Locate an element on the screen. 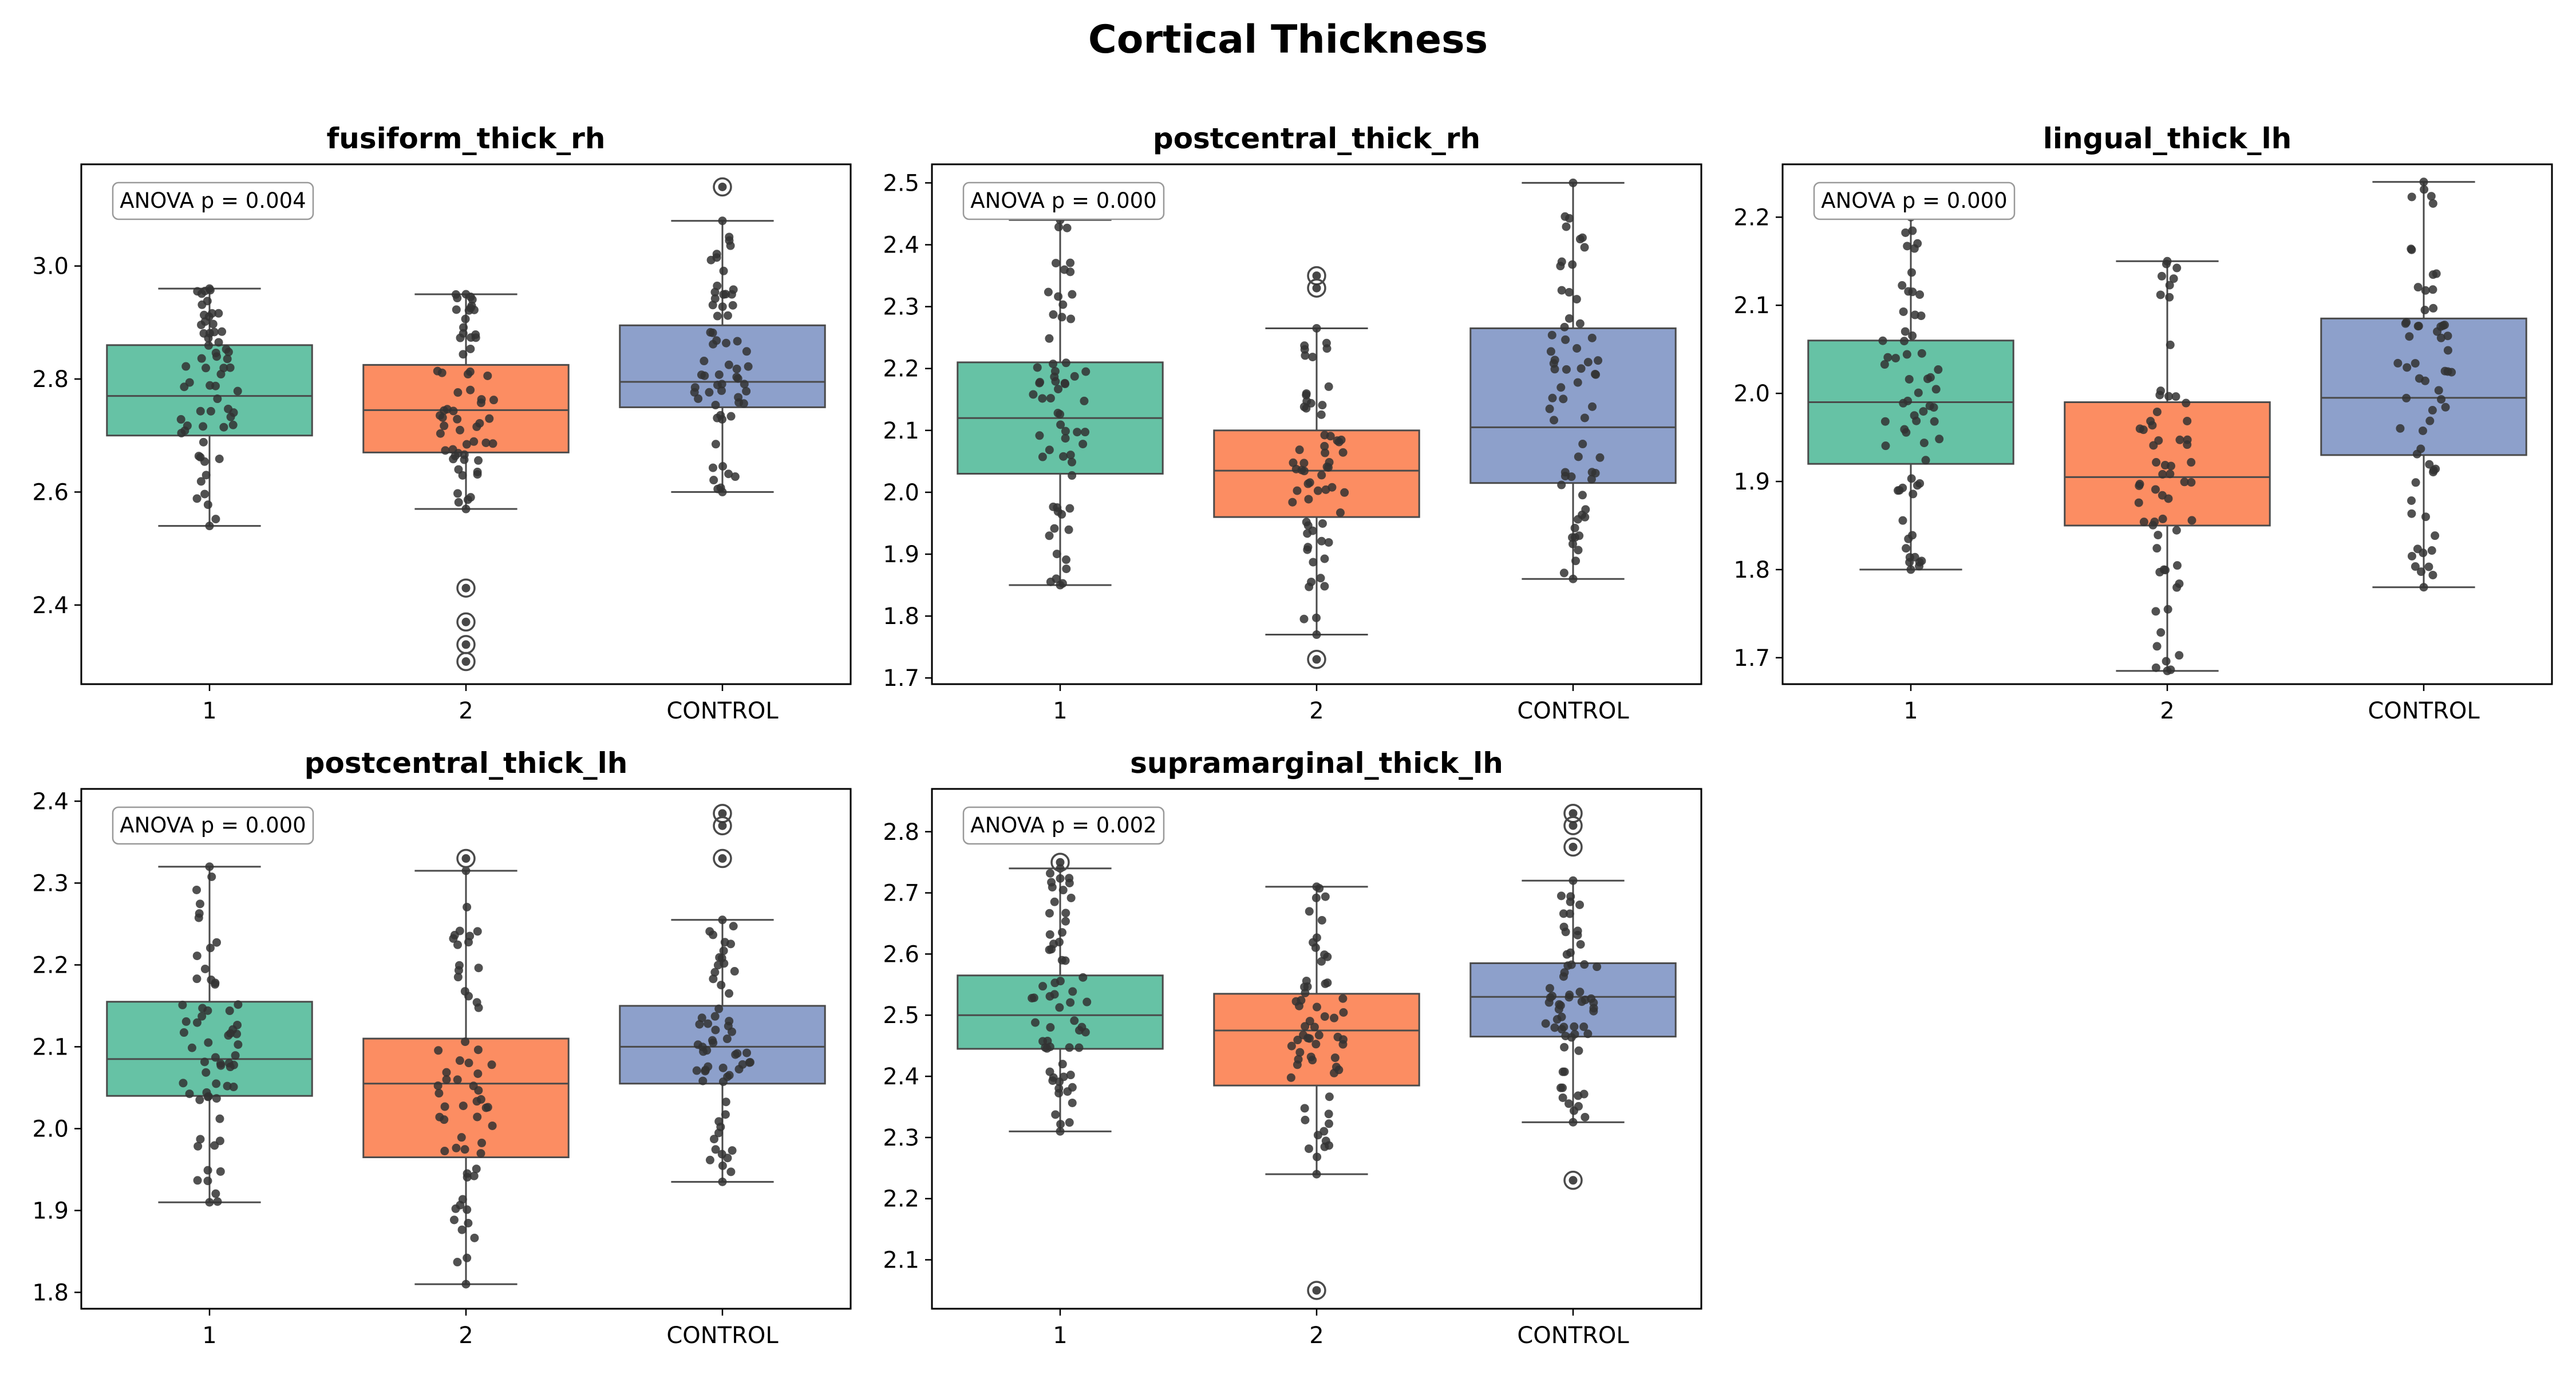  axes-frame is located at coordinates (2167, 424).